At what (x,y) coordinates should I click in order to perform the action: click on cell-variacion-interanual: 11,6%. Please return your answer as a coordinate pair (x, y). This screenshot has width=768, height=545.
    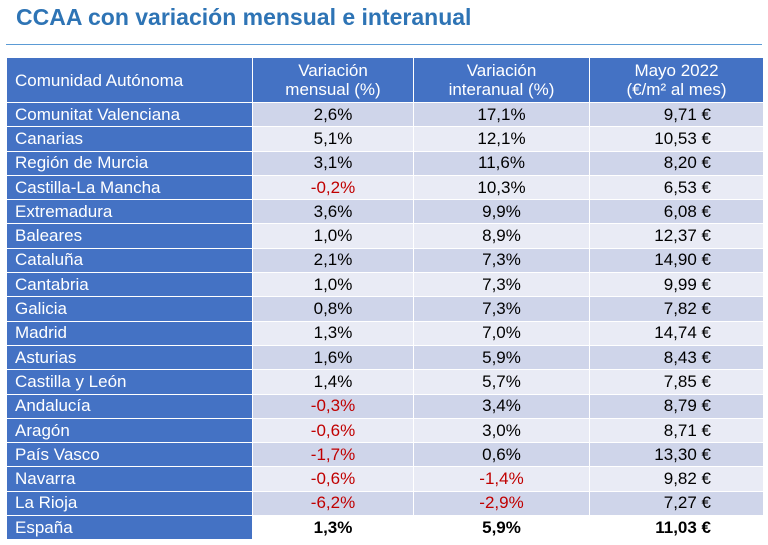
    Looking at the image, I should click on (501, 163).